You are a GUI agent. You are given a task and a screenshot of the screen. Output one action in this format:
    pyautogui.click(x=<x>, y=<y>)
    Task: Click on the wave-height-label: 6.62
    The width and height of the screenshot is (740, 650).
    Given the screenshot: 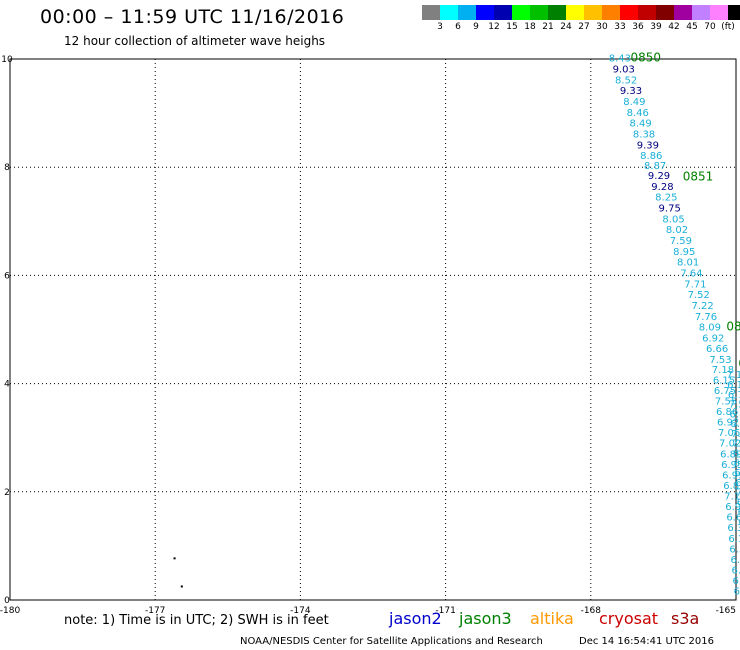 What is the action you would take?
    pyautogui.click(x=736, y=581)
    